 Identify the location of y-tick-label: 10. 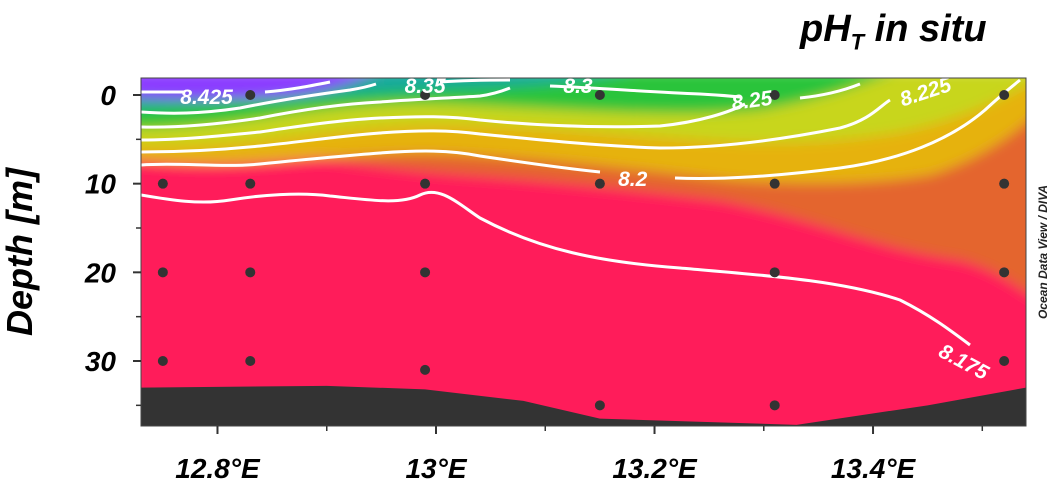
(101, 184).